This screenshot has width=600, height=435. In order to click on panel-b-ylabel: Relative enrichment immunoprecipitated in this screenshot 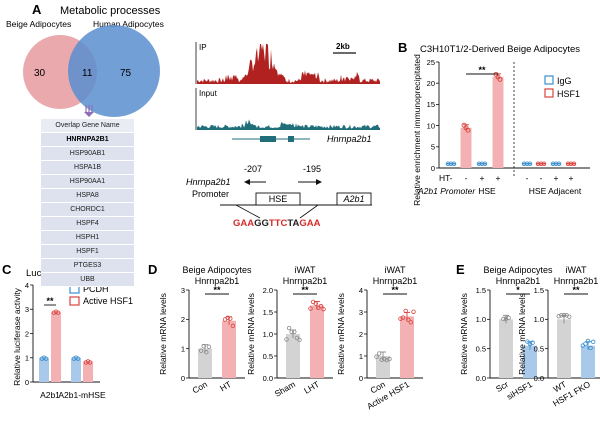, I will do `click(417, 130)`.